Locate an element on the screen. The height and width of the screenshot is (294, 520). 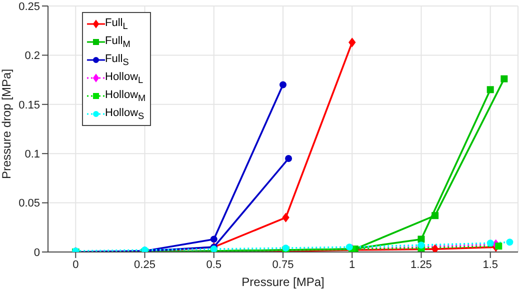
legend-label: Hollow$_{L}$ is located at coordinates (124, 78).